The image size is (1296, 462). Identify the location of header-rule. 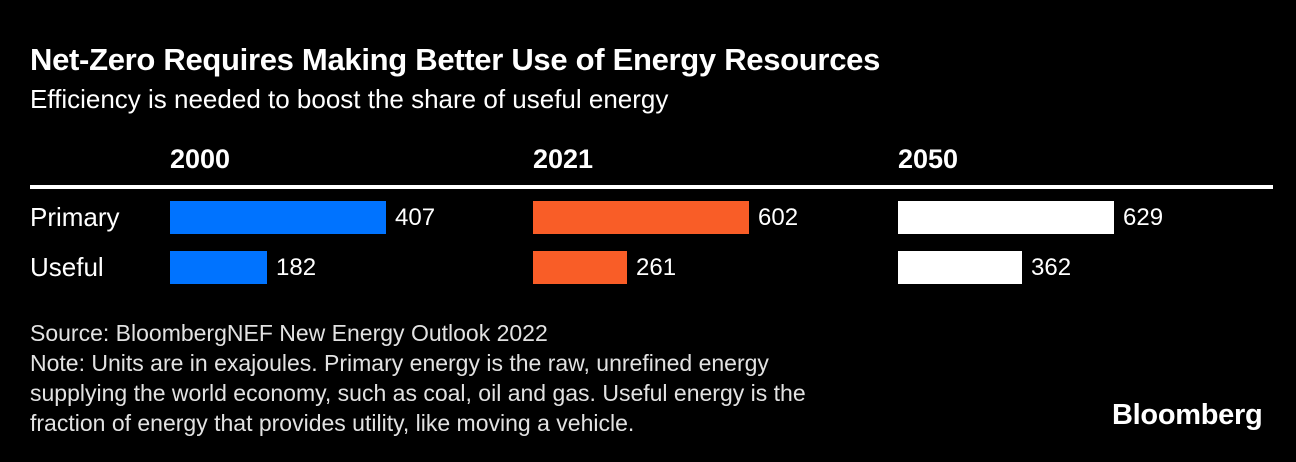
(651, 187).